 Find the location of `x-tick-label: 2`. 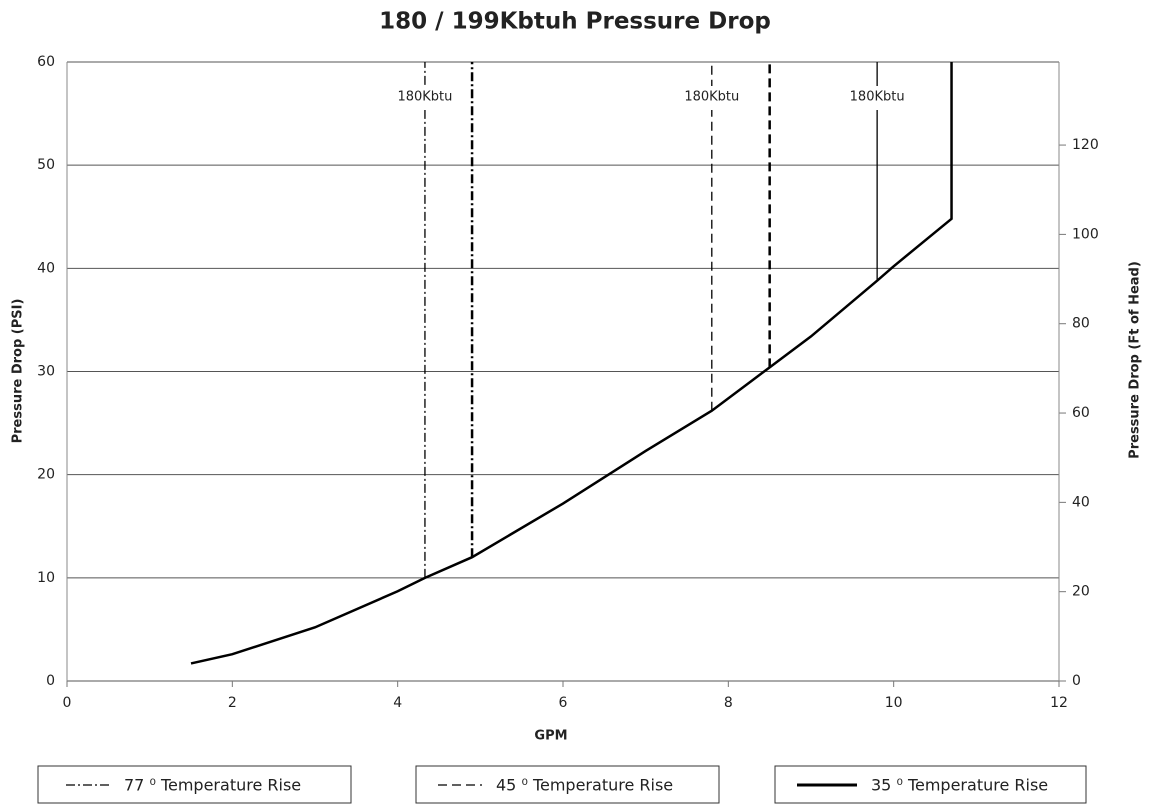

x-tick-label: 2 is located at coordinates (232, 703).